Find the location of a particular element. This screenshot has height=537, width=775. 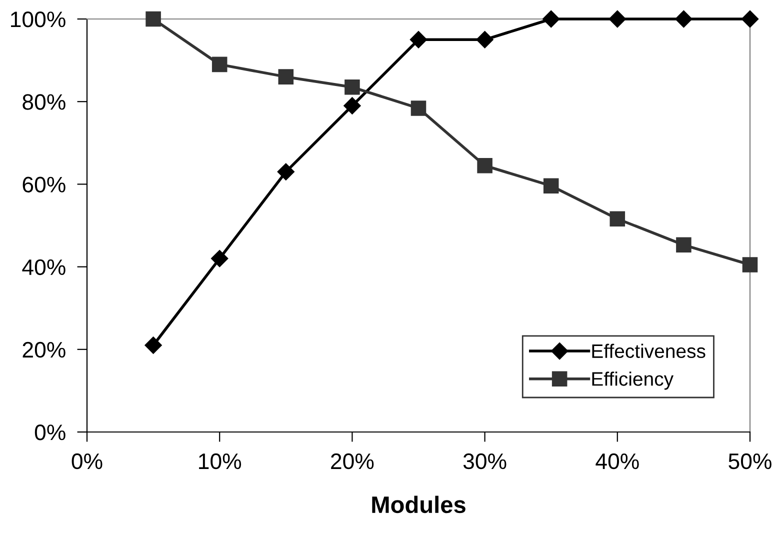

x-tick-label: 40% is located at coordinates (617, 461).